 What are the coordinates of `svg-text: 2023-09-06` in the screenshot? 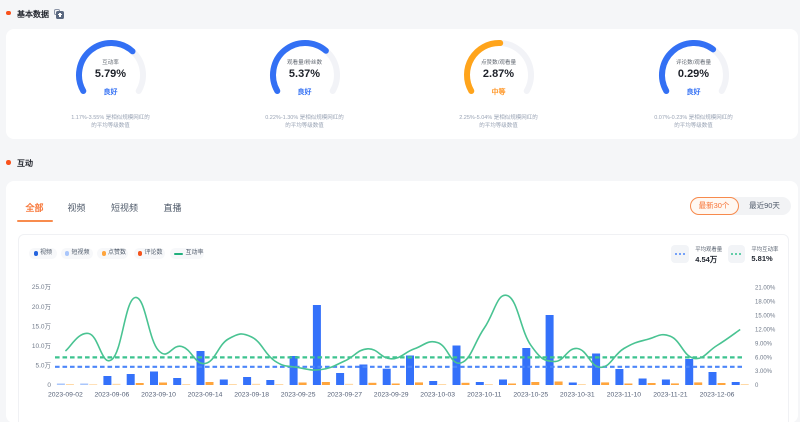 It's located at (112, 395).